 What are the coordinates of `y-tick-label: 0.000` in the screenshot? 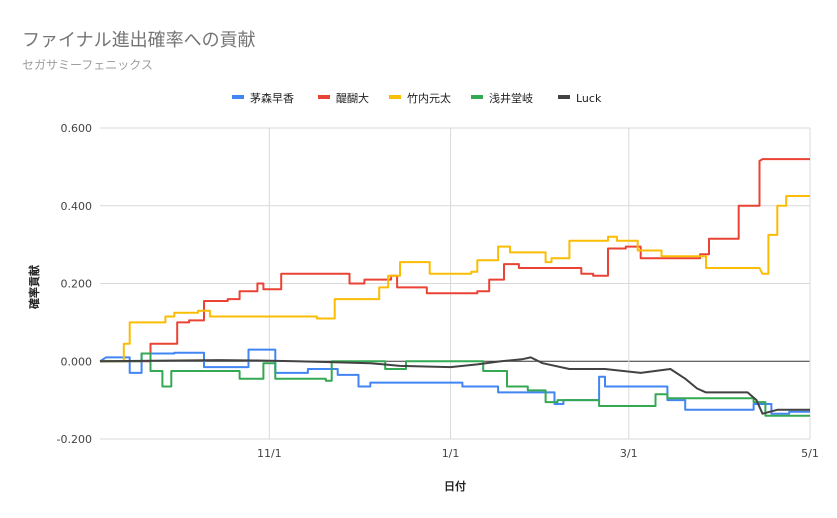 It's located at (77, 361).